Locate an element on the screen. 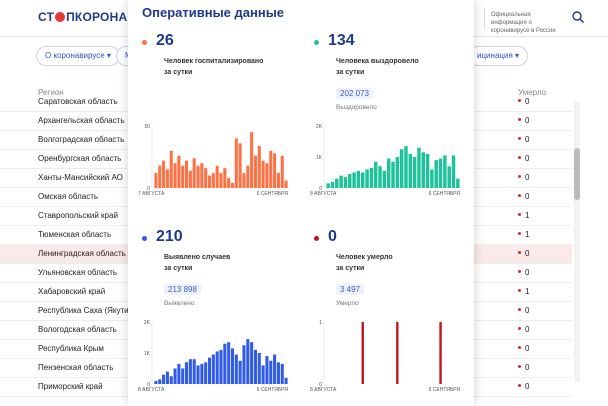  deaths-column-header: Умерло is located at coordinates (532, 92).